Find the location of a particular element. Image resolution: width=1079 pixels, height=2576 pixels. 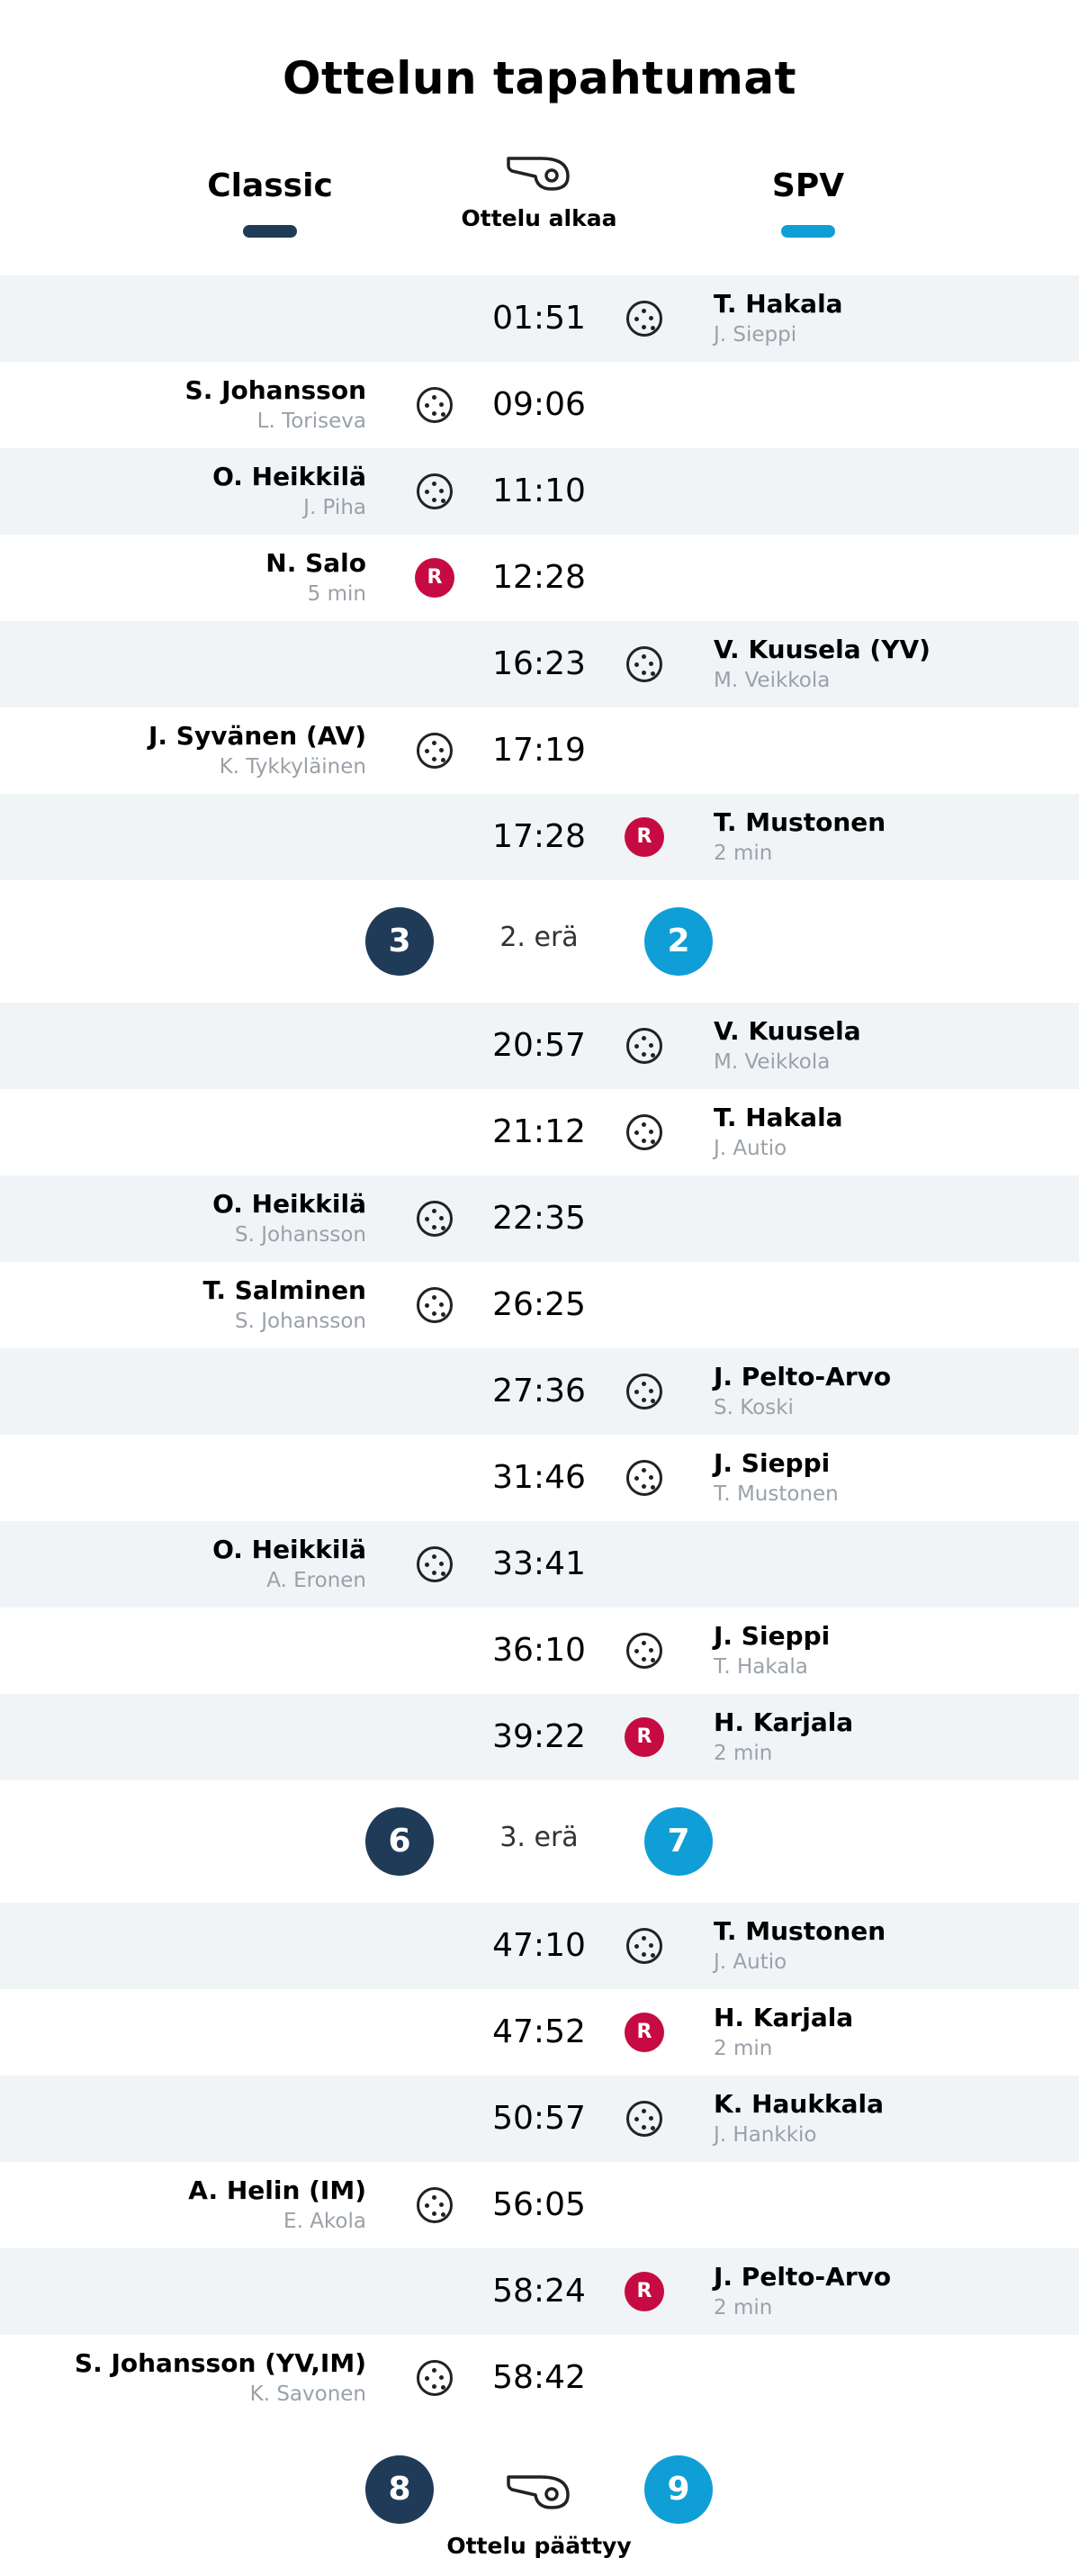

event-time: 33:41 is located at coordinates (539, 1563).